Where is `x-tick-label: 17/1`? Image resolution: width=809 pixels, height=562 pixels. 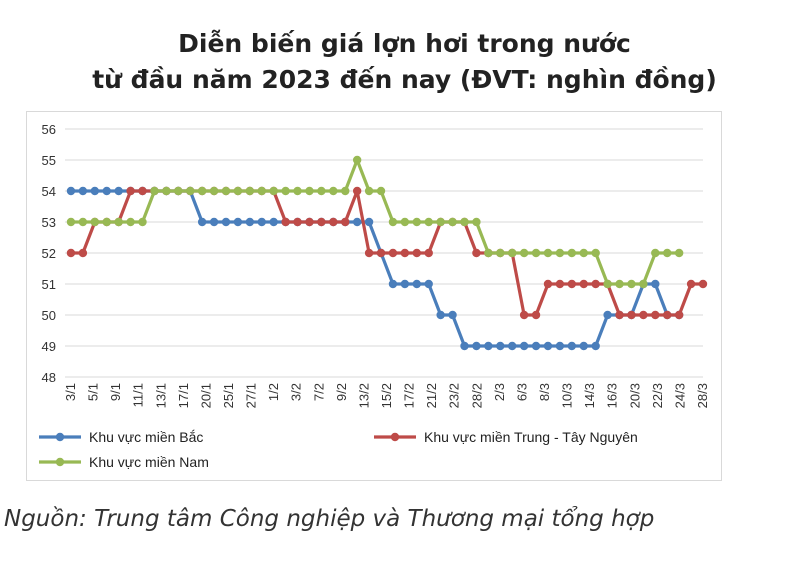 x-tick-label: 17/1 is located at coordinates (183, 395).